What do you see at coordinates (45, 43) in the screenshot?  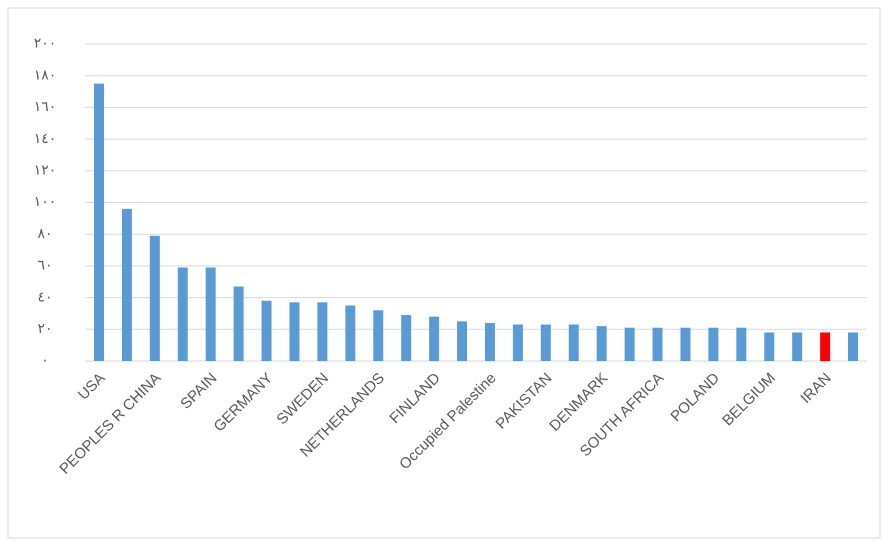 I see `y-tick-label: ٢٠٠` at bounding box center [45, 43].